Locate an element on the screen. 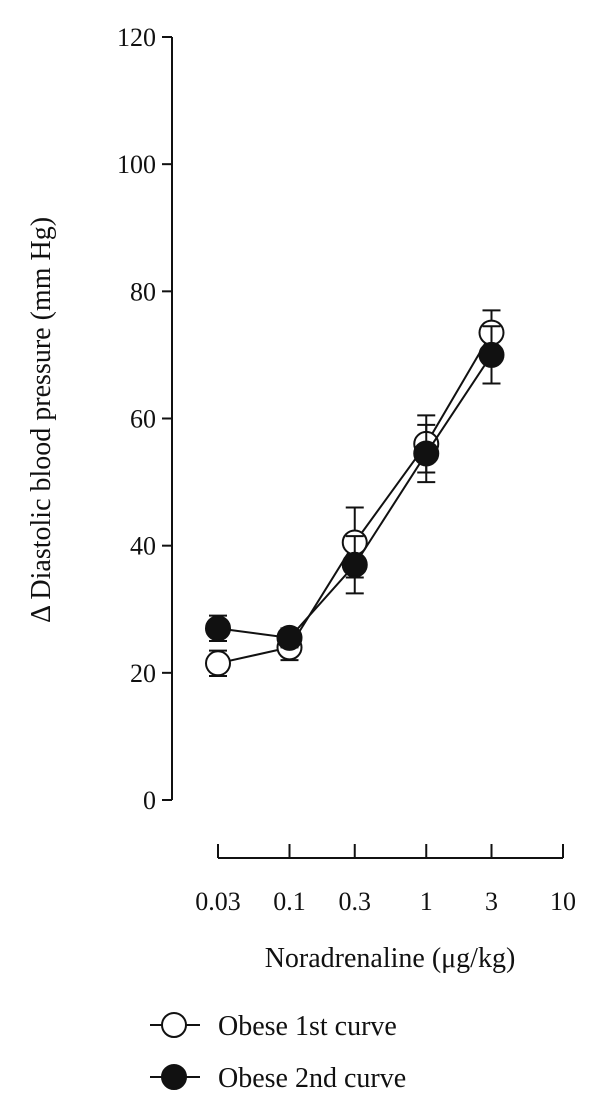  x-tick-label: 10 is located at coordinates (563, 901).